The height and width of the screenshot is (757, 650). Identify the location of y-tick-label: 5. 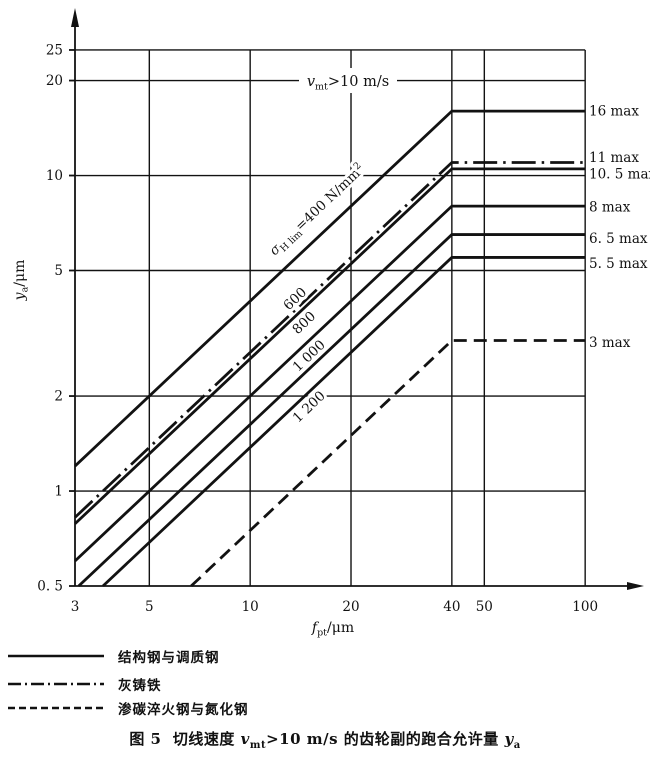
(58, 271).